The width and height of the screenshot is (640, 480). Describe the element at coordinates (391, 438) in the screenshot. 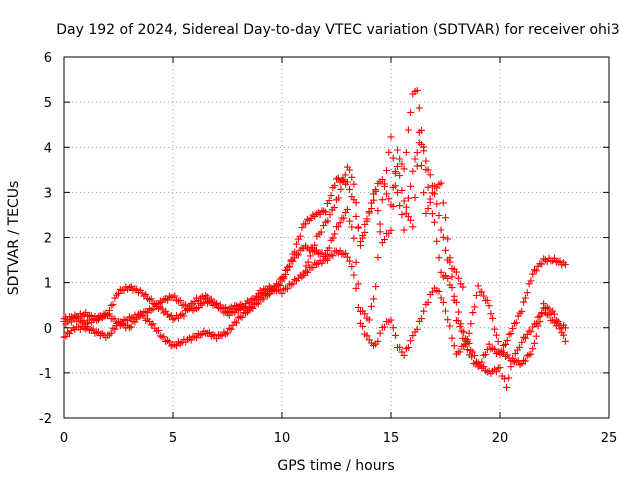

I see `x-tick-label: 15` at that location.